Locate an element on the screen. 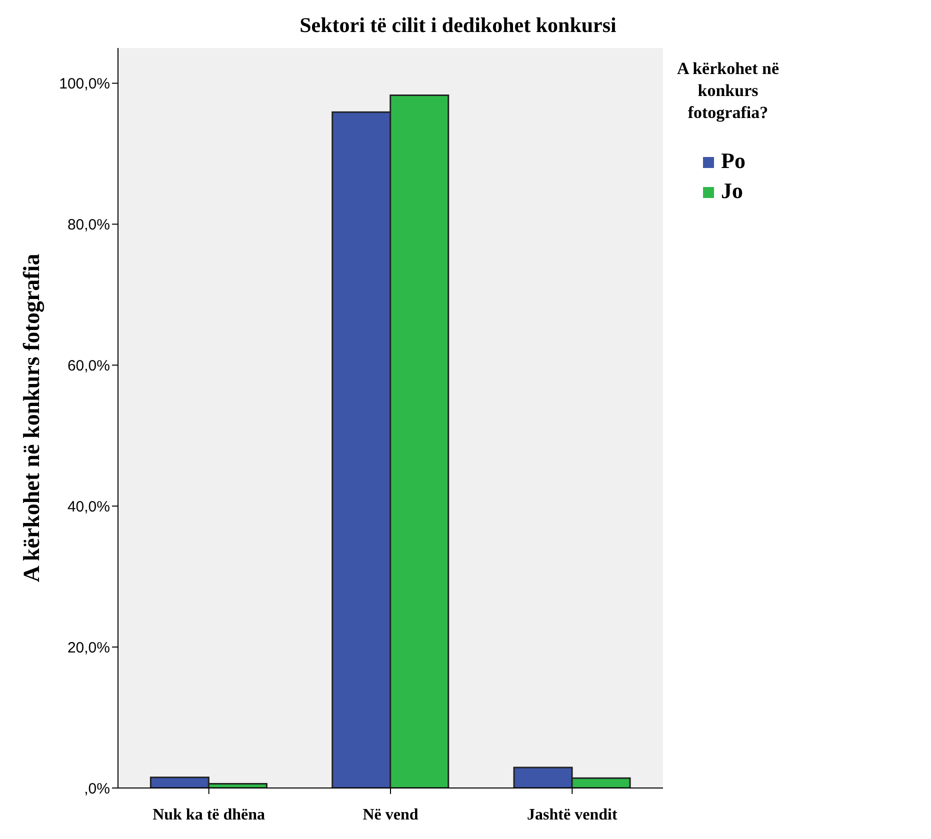 The height and width of the screenshot is (839, 931). y-tick-label: 100,0% is located at coordinates (84, 84).